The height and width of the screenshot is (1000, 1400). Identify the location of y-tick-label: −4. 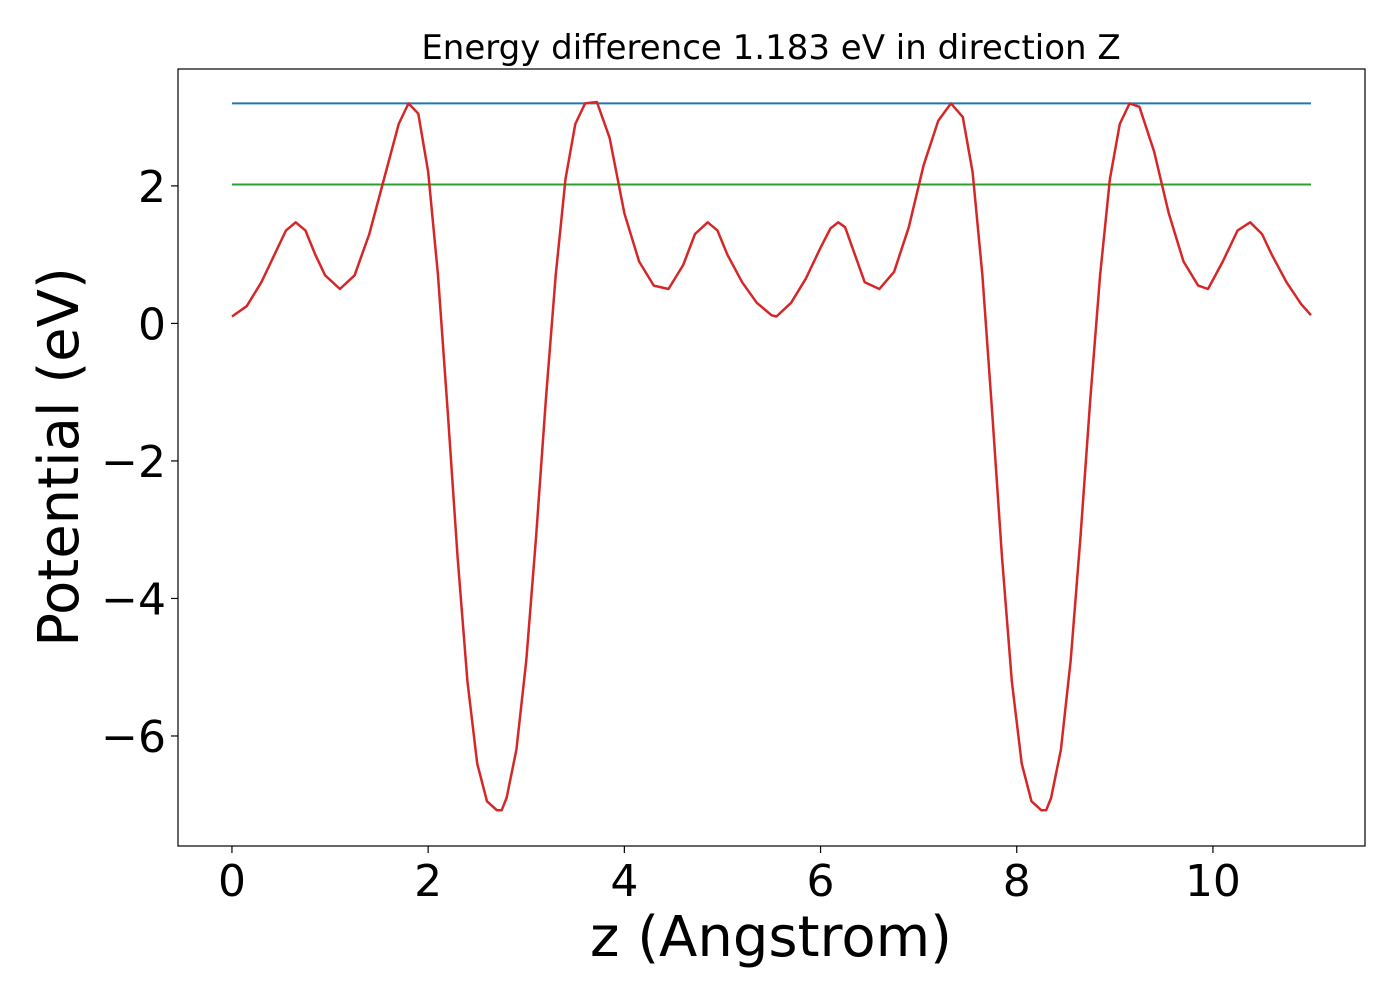
(133, 599).